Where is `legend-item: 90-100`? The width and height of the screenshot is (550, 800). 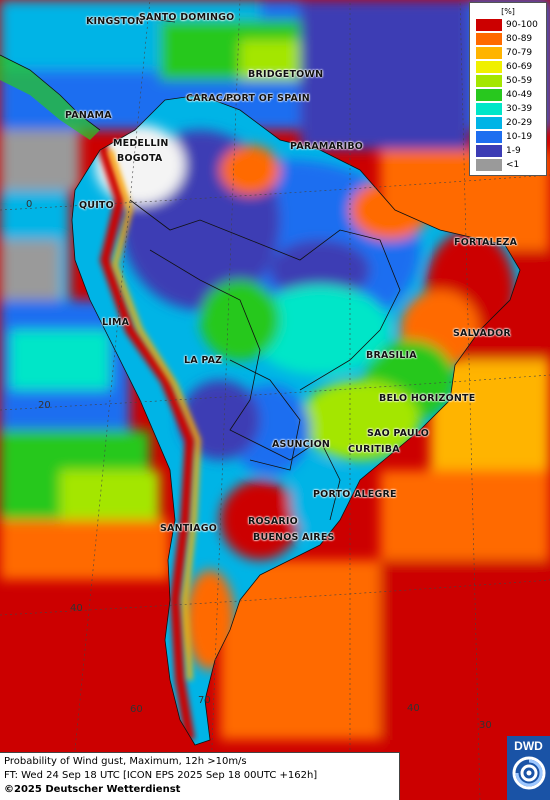
legend-item: 90-100 is located at coordinates (511, 25).